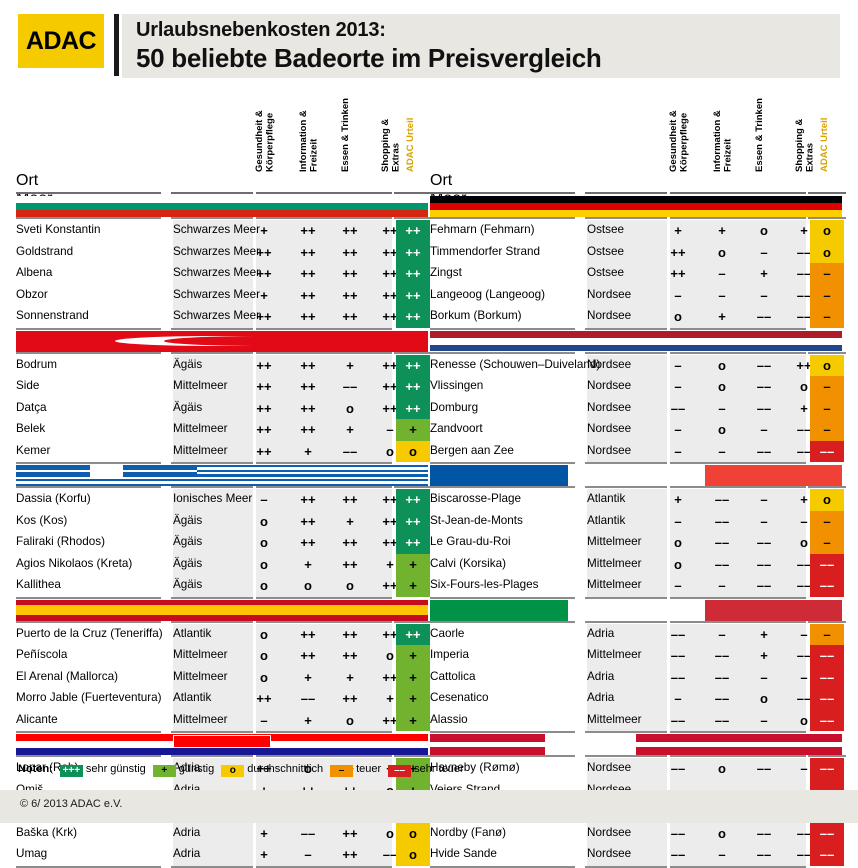 This screenshot has width=858, height=868. I want to click on table-row: Sveti Konstantin Schwarzes Meer + ++ ++ ++, so click(222, 231).